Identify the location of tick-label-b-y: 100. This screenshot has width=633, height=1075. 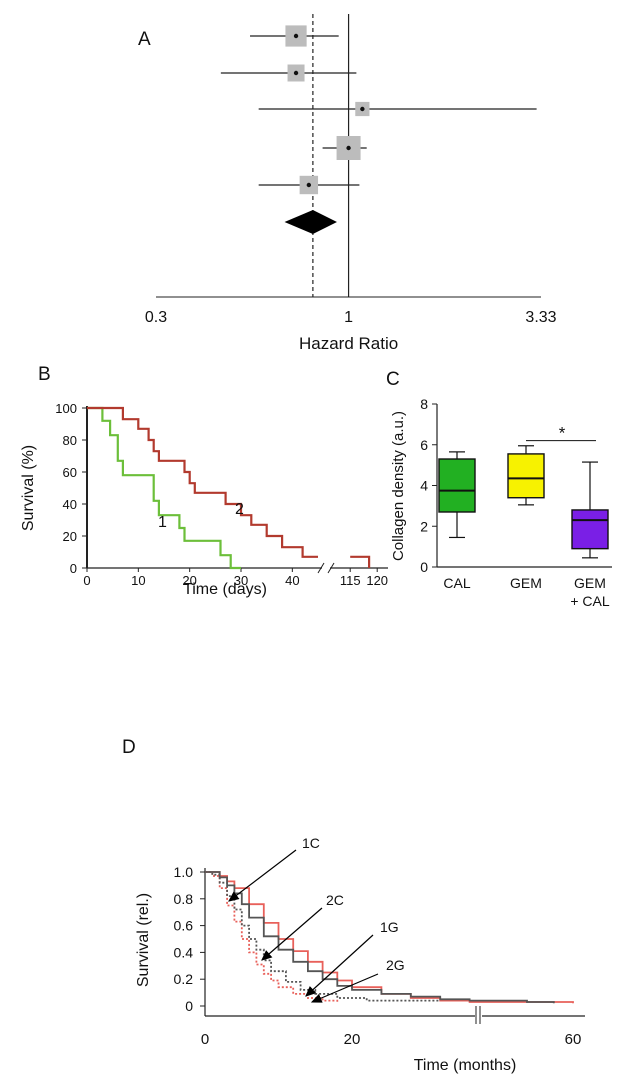
(66, 408).